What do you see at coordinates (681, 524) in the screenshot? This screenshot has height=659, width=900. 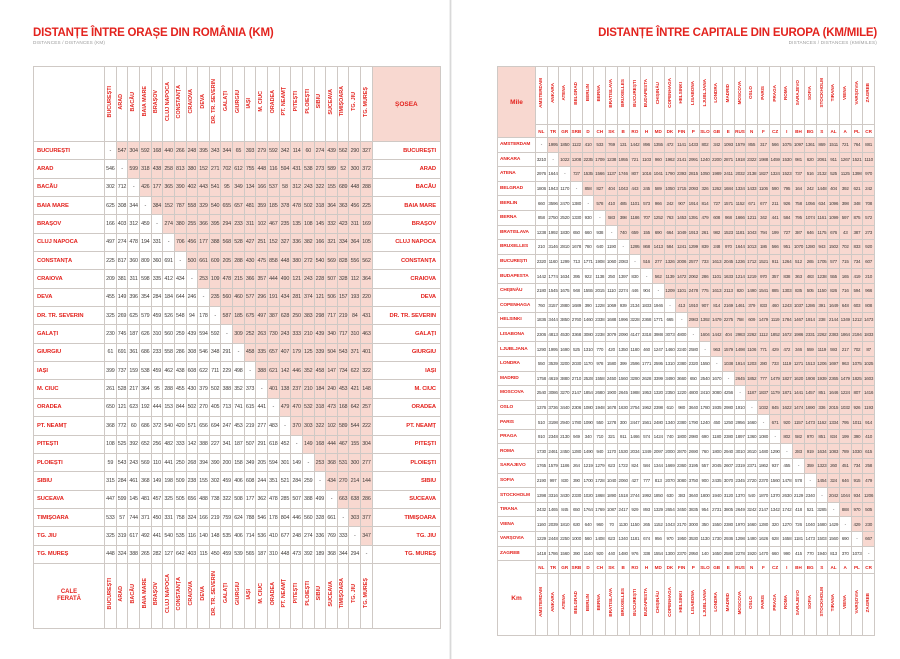 I see `distance-cell: 2170` at bounding box center [681, 524].